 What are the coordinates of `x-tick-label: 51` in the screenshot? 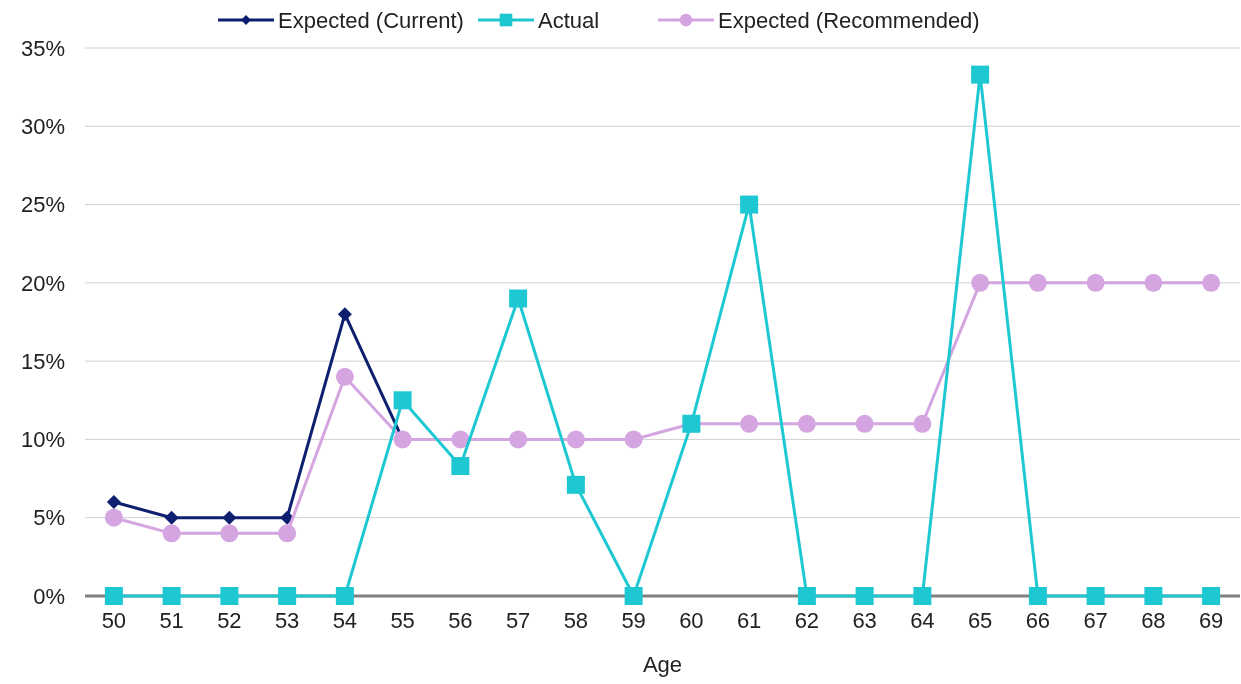 It's located at (171, 620).